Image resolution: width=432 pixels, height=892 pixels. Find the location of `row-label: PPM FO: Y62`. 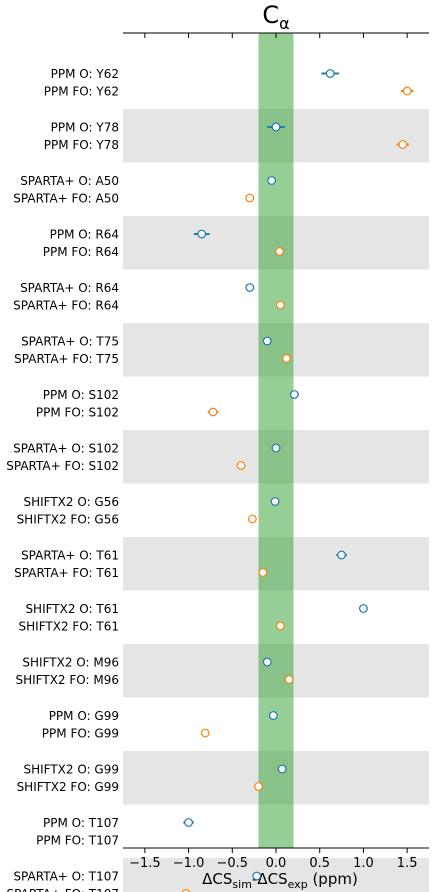

row-label: PPM FO: Y62 is located at coordinates (81, 91).